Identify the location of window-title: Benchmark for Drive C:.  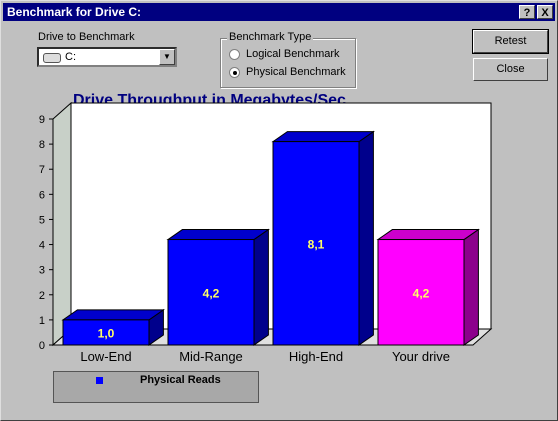
(74, 12).